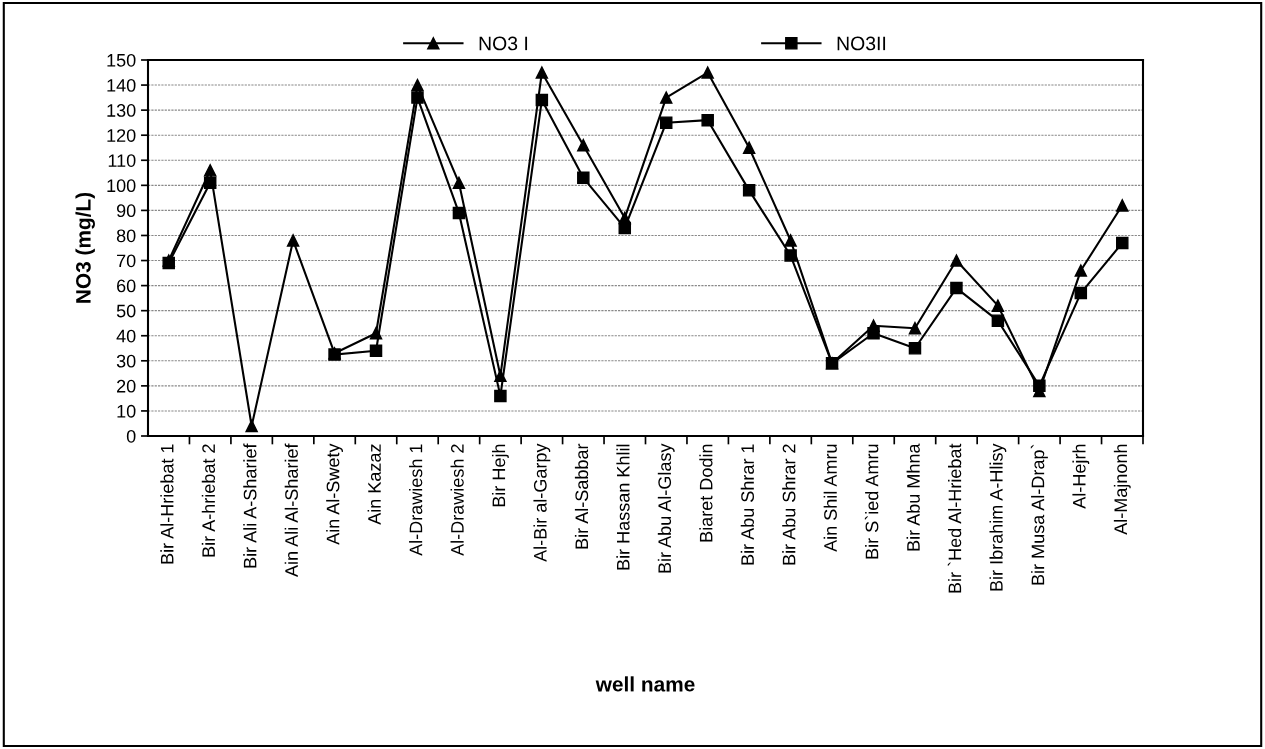 The height and width of the screenshot is (749, 1265). Describe the element at coordinates (1081, 476) in the screenshot. I see `x-tick-label: Al-Hejrh` at that location.